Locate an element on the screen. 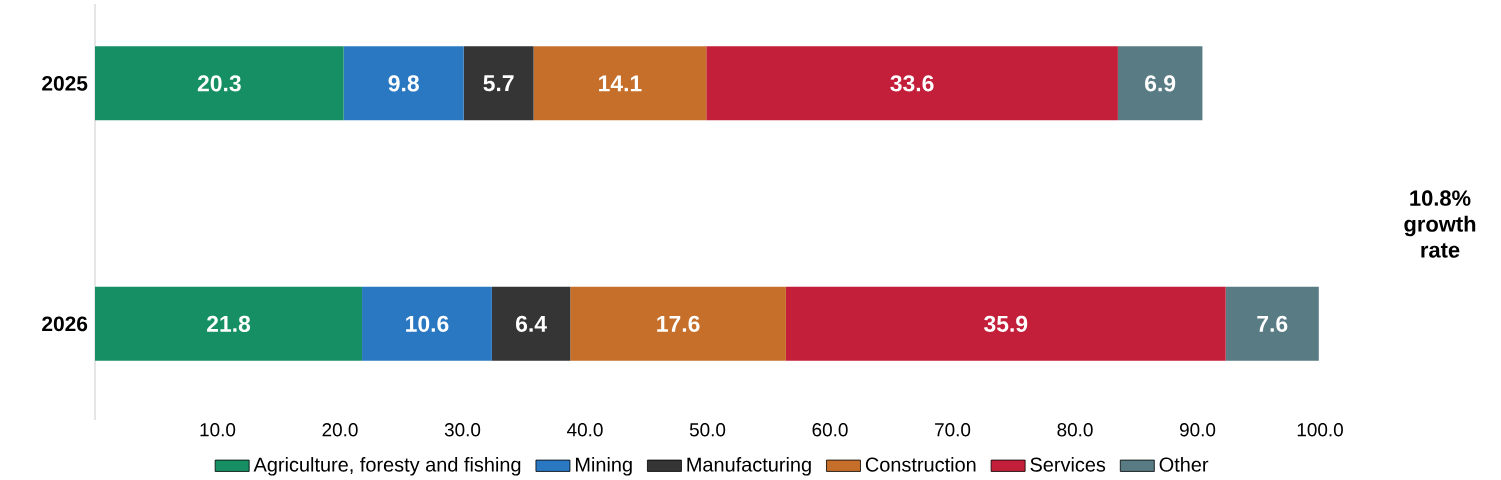 The width and height of the screenshot is (1501, 480). data-label: 21.8 is located at coordinates (229, 323).